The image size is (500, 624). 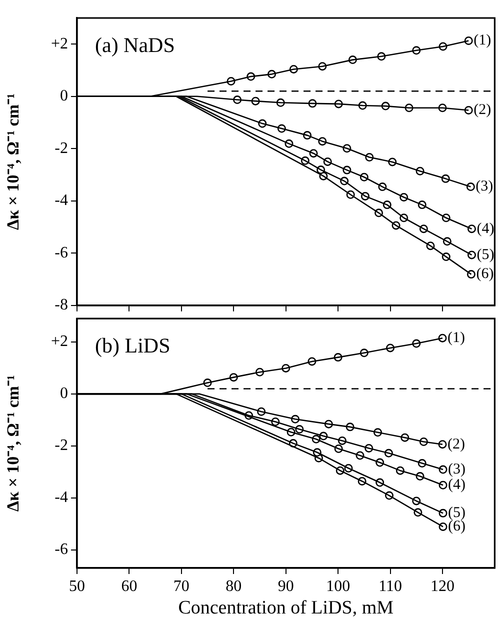 What do you see at coordinates (286, 586) in the screenshot?
I see `x-tick-label: 90` at bounding box center [286, 586].